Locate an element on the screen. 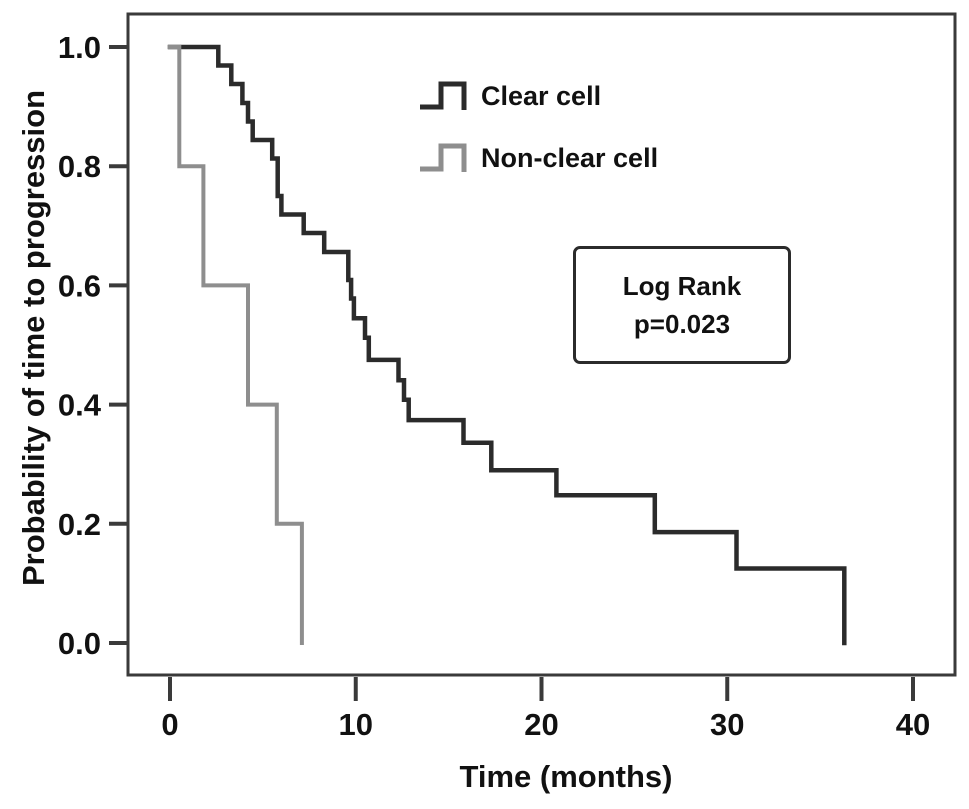 Image resolution: width=969 pixels, height=809 pixels. legend-entry-non-clear-cell: Non-clear cell is located at coordinates (538, 158).